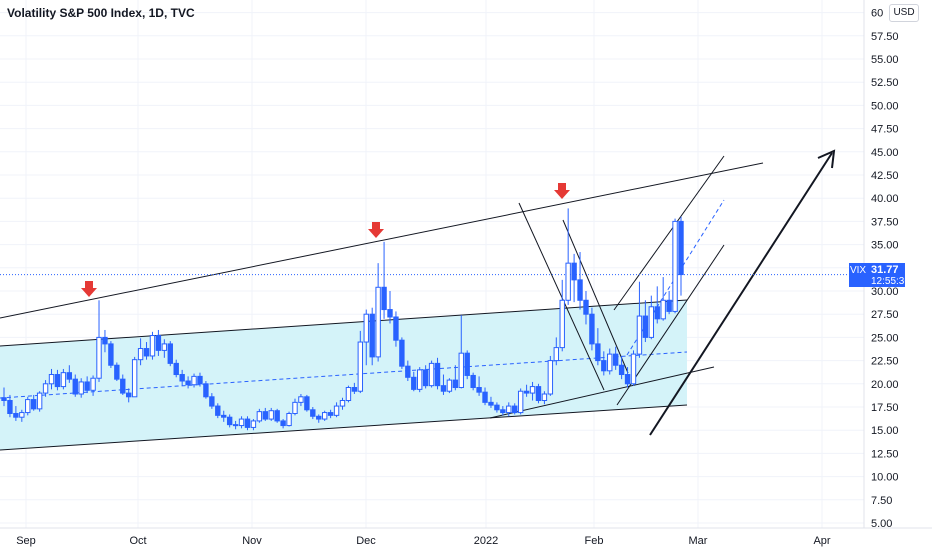 This screenshot has height=550, width=932. I want to click on price-axis-label: 22.50, so click(885, 362).